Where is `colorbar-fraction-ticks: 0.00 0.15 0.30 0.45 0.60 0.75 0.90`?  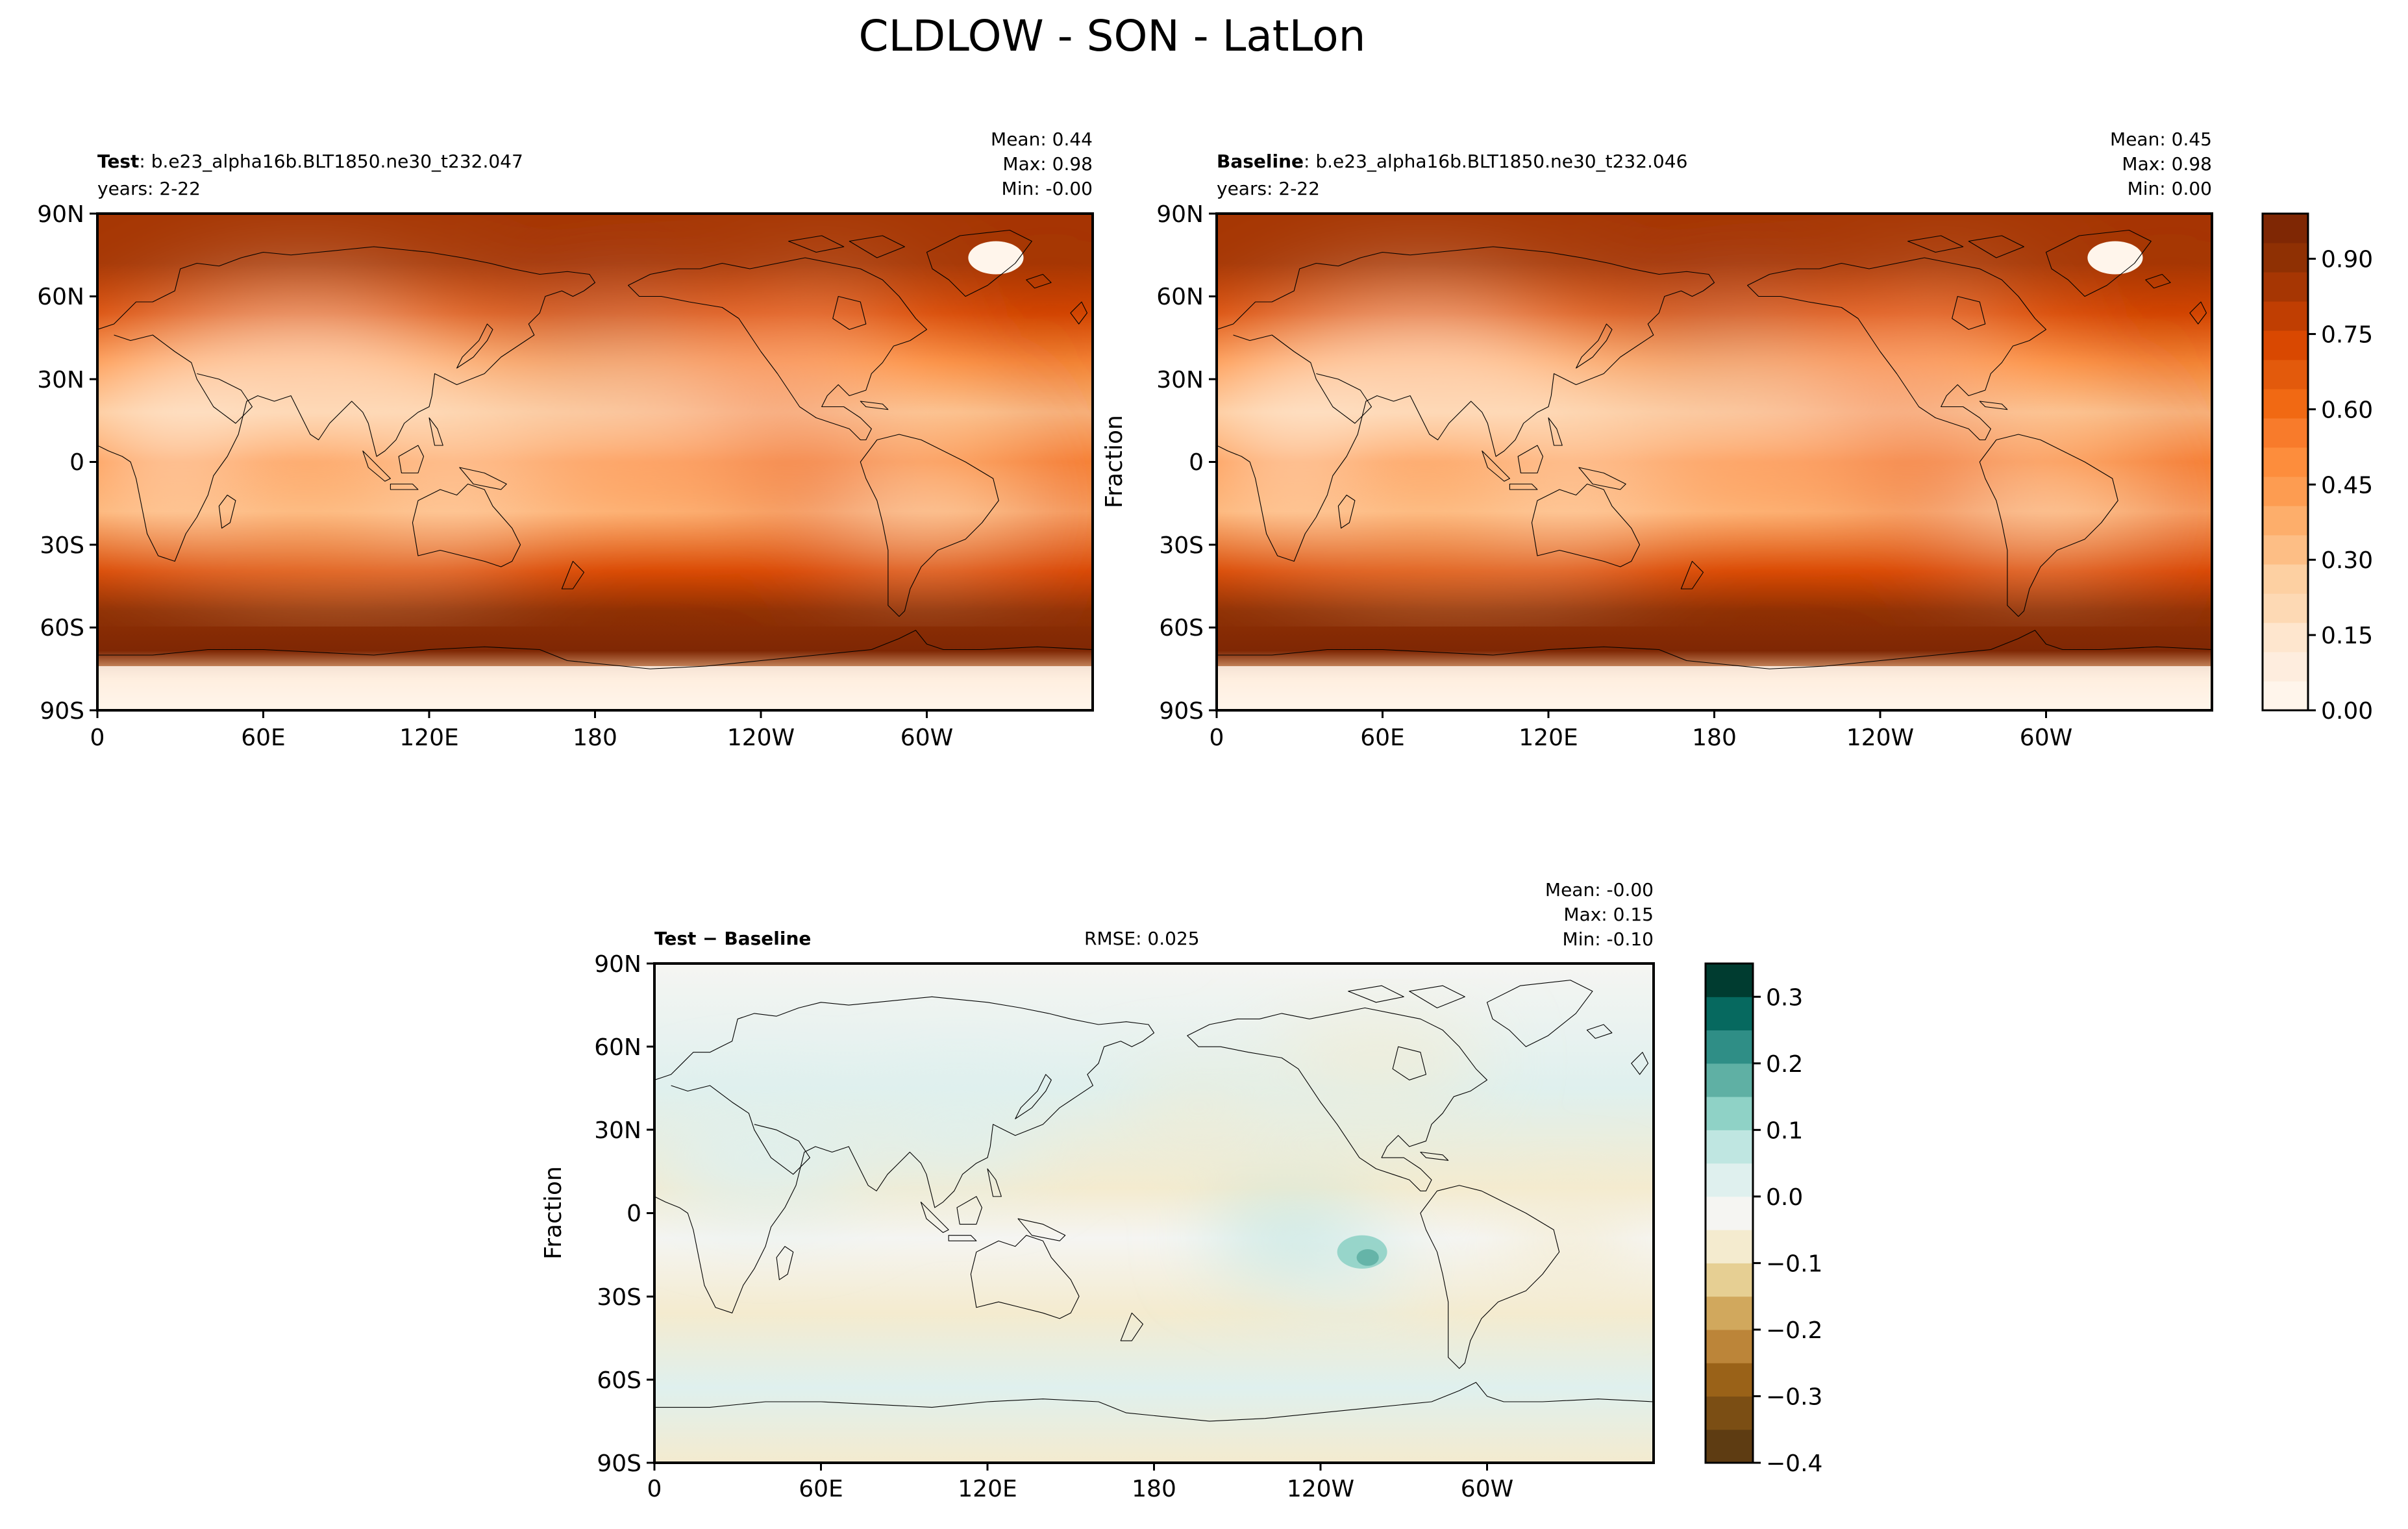 colorbar-fraction-ticks: 0.00 0.15 0.30 0.45 0.60 0.75 0.90 is located at coordinates (2340, 486).